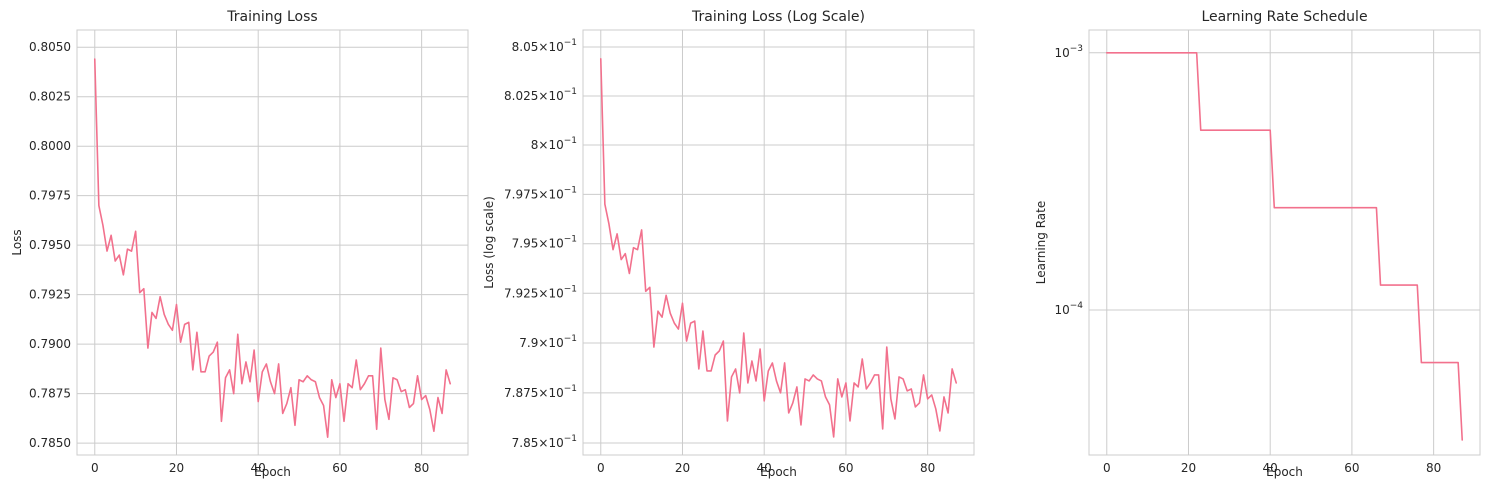 The width and height of the screenshot is (1490, 490). I want to click on loss-chart-title: Training Loss, so click(271, 17).